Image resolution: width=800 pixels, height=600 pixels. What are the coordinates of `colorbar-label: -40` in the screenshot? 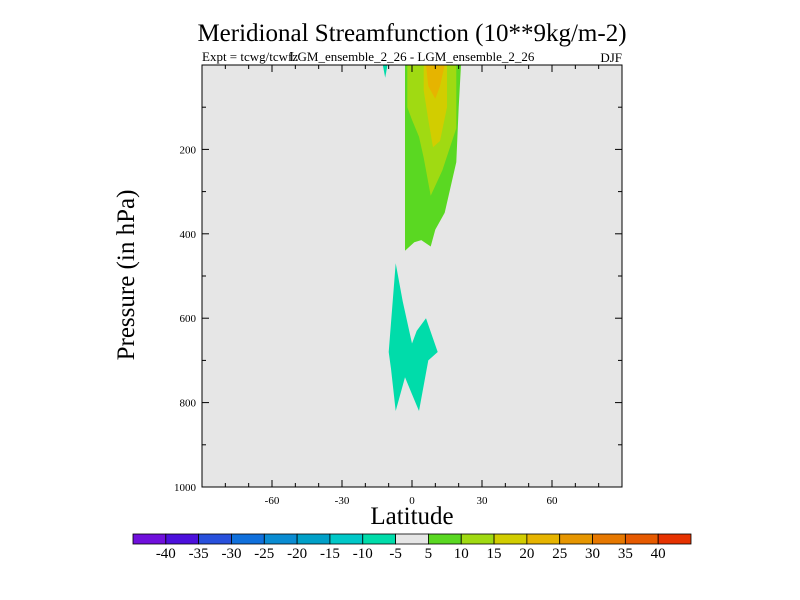 It's located at (166, 554).